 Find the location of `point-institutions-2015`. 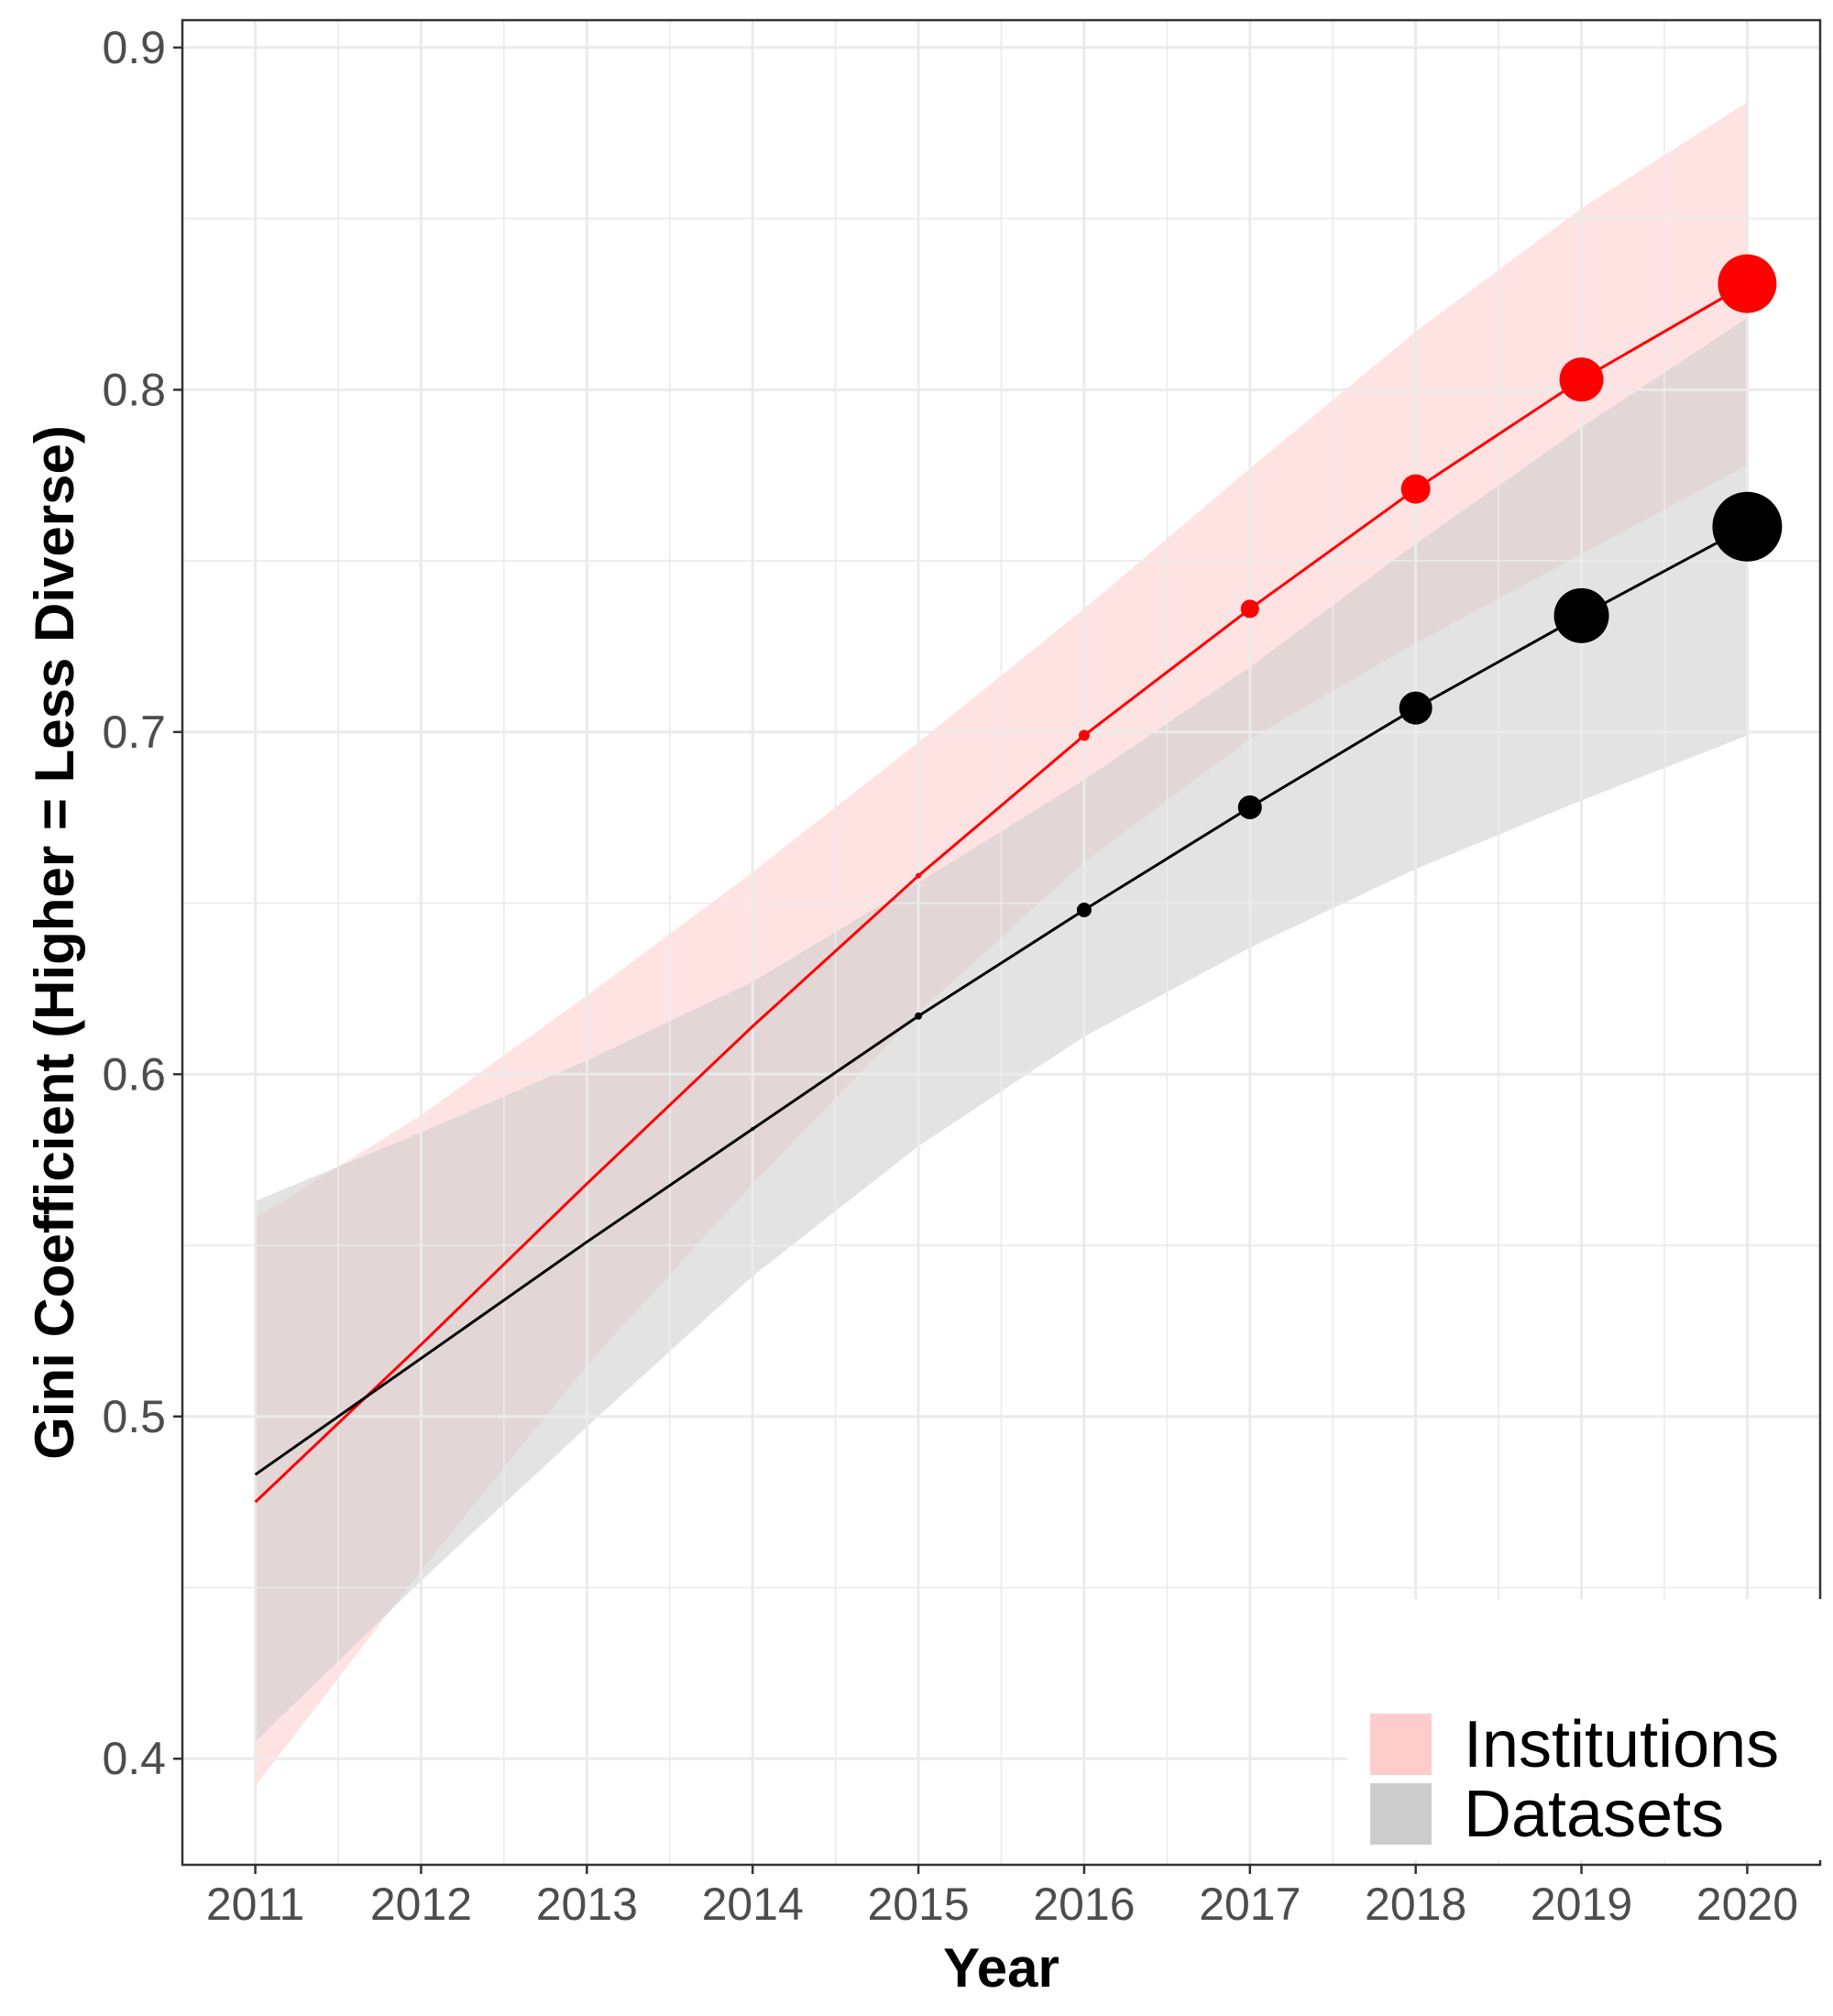

point-institutions-2015 is located at coordinates (919, 875).